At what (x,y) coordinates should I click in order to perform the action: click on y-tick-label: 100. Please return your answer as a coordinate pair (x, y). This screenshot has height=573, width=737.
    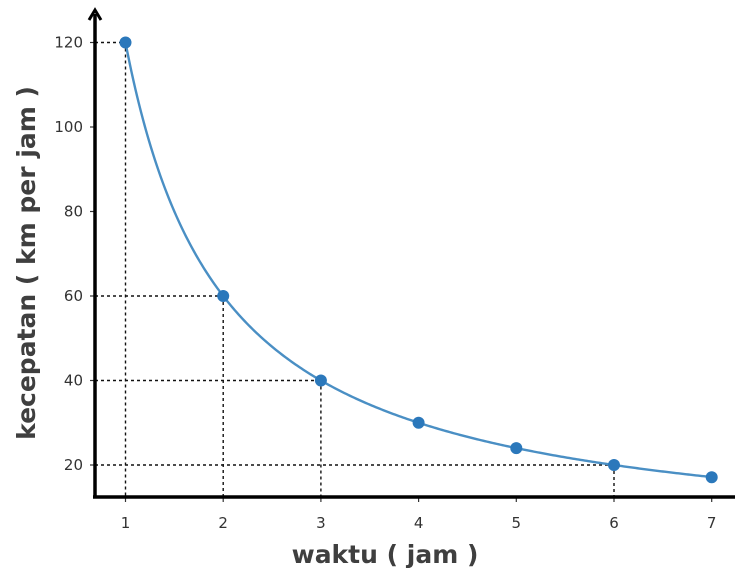
    Looking at the image, I should click on (68, 127).